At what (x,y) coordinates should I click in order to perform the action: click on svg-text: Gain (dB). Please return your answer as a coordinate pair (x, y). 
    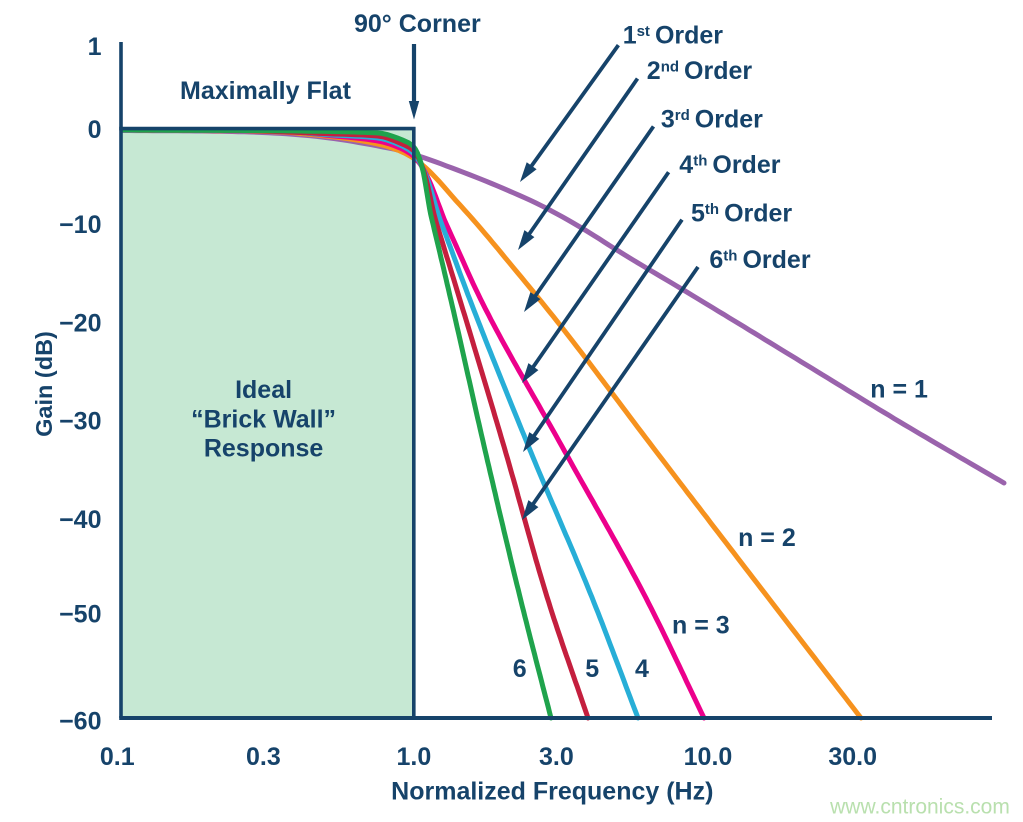
    Looking at the image, I should click on (44, 384).